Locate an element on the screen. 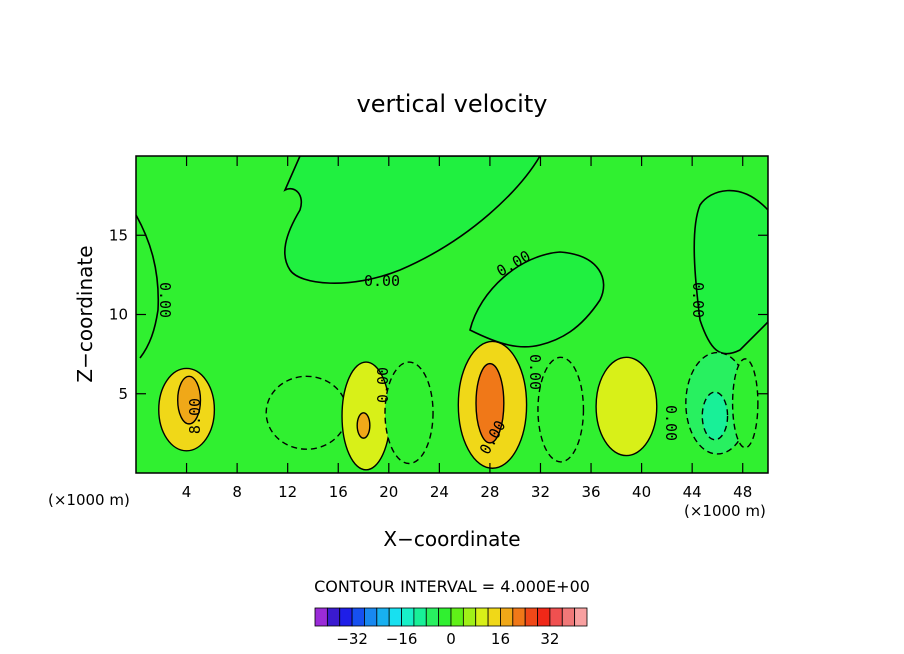 The width and height of the screenshot is (904, 654). y-tick-label: 15 is located at coordinates (118, 235).